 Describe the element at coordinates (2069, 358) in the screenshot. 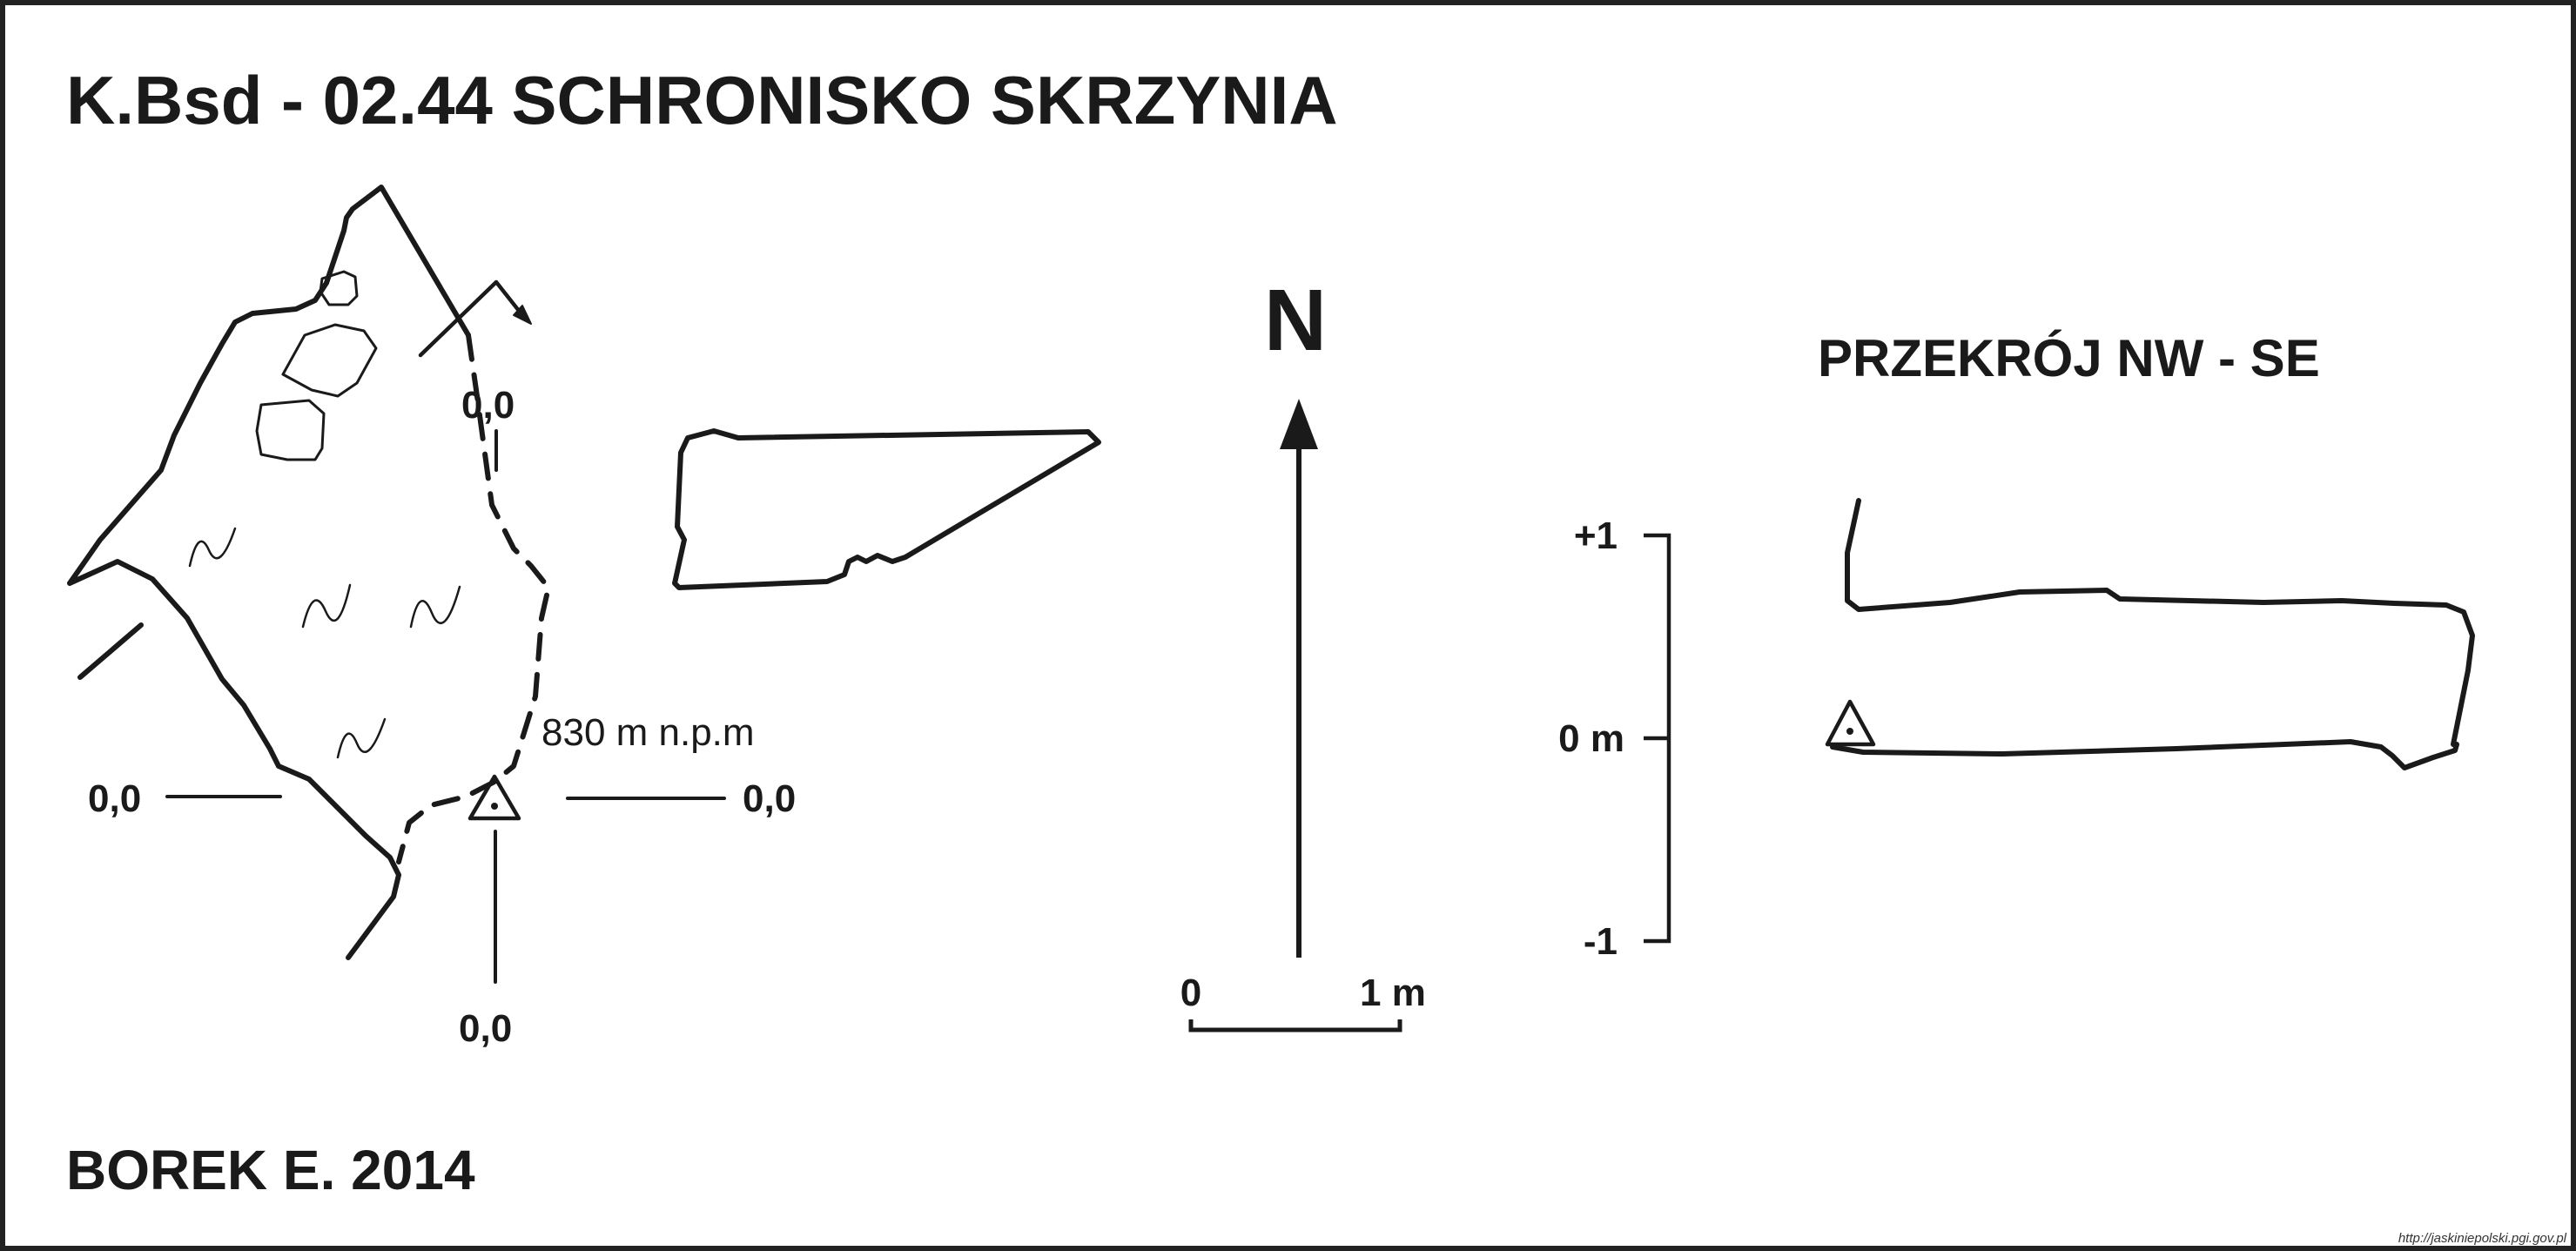

I see `section-title: PRZEKRÓJ NW - SE` at that location.